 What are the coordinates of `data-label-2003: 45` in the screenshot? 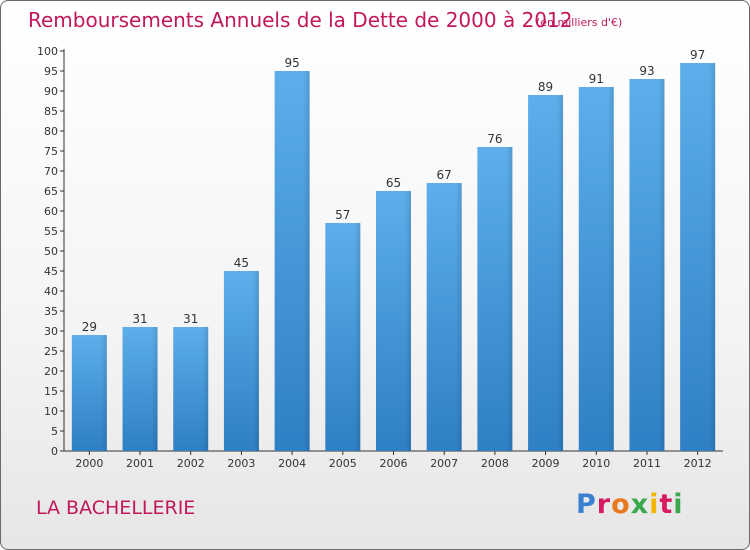 It's located at (241, 263).